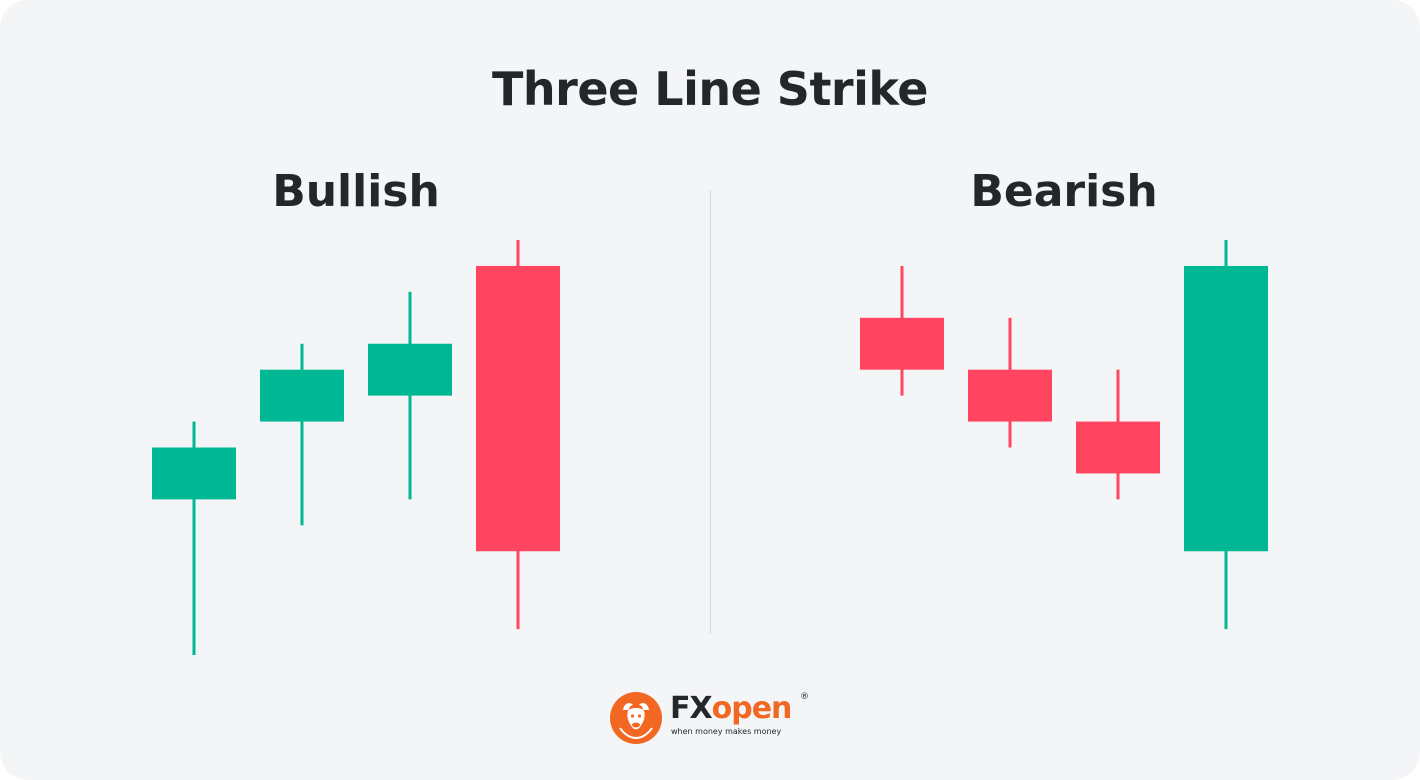 This screenshot has width=1420, height=780. I want to click on bearish-panel-title: Bearish, so click(1064, 191).